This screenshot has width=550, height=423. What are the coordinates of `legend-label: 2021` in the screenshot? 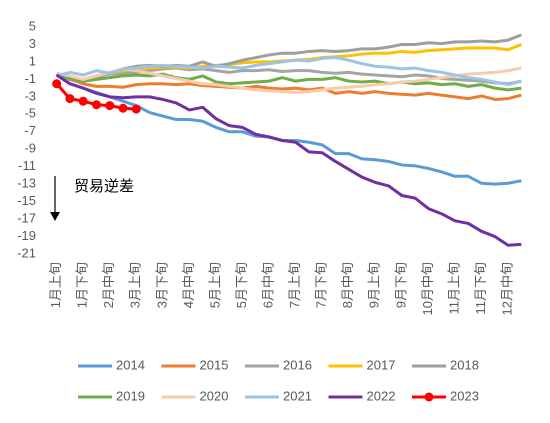 It's located at (297, 395).